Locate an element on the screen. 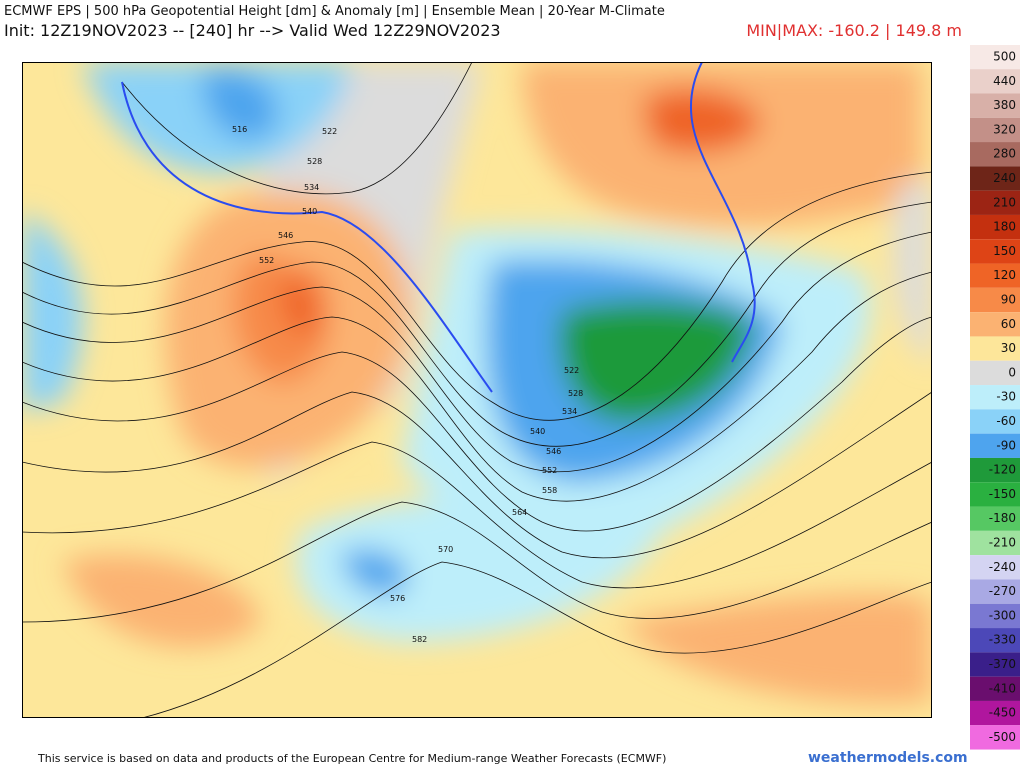 Image resolution: width=1024 pixels, height=775 pixels. colorbar-label: 320 is located at coordinates (1004, 129).